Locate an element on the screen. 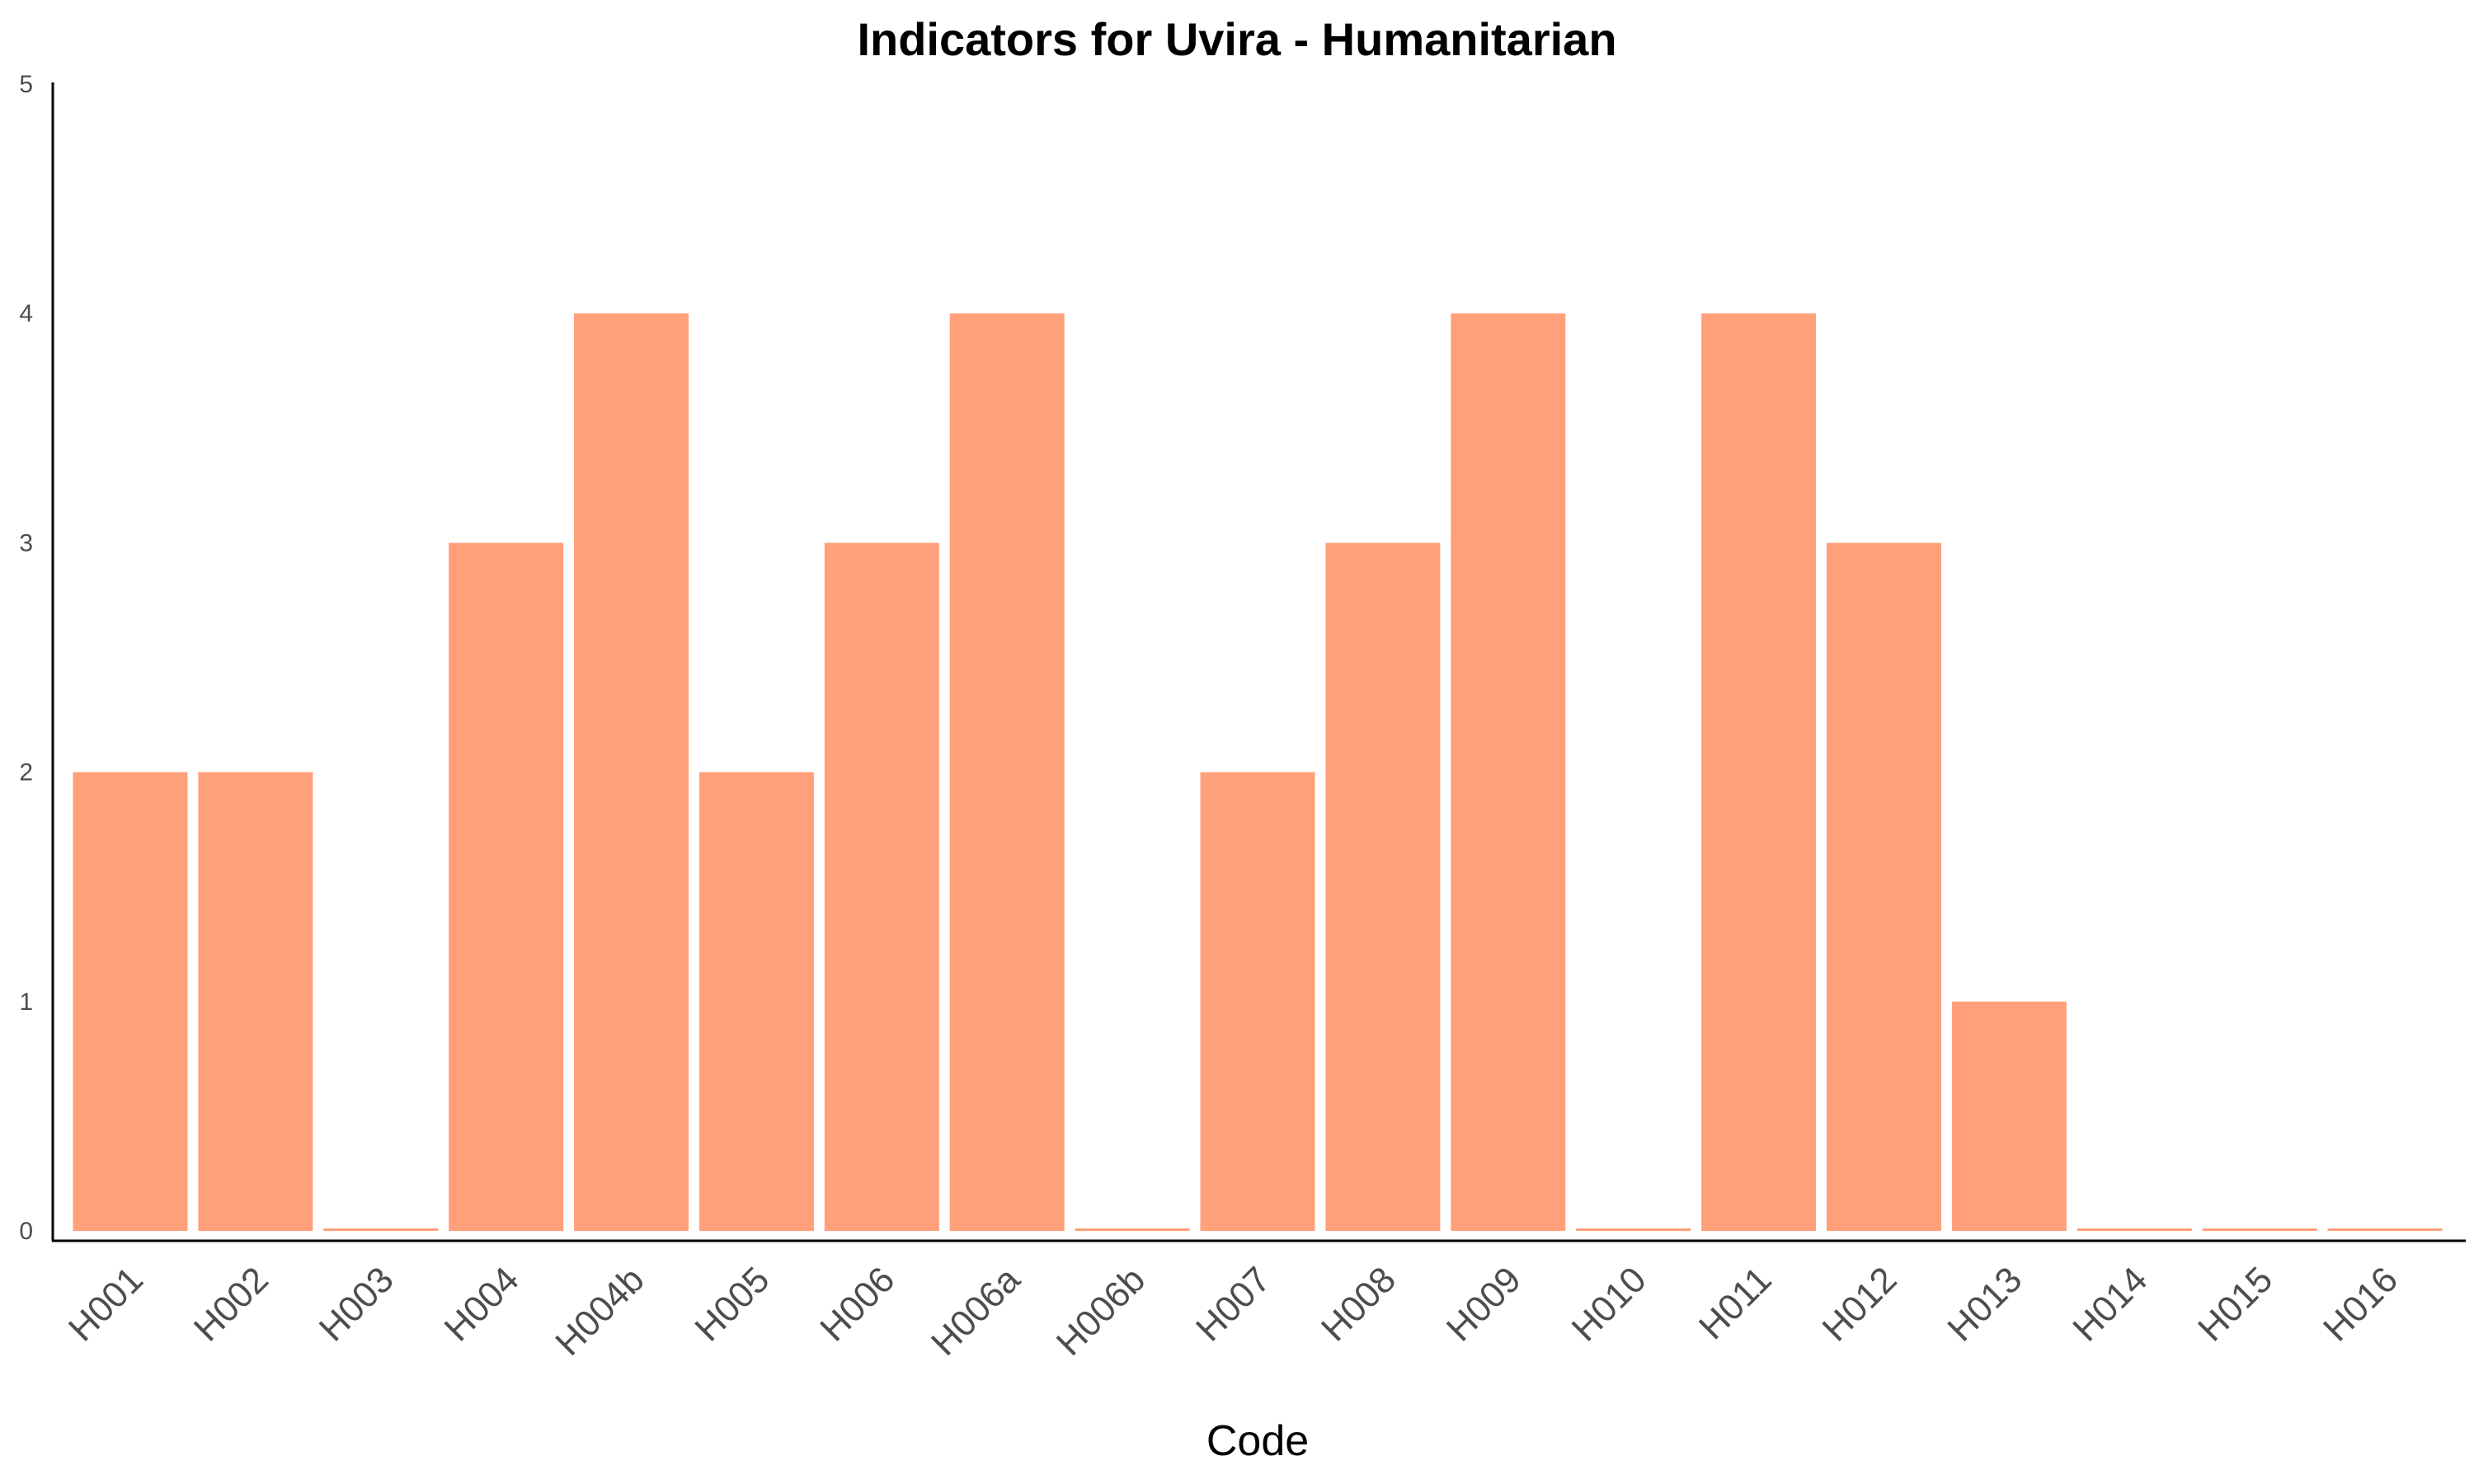 The image size is (2474, 1484). bar-H005 is located at coordinates (756, 1001).